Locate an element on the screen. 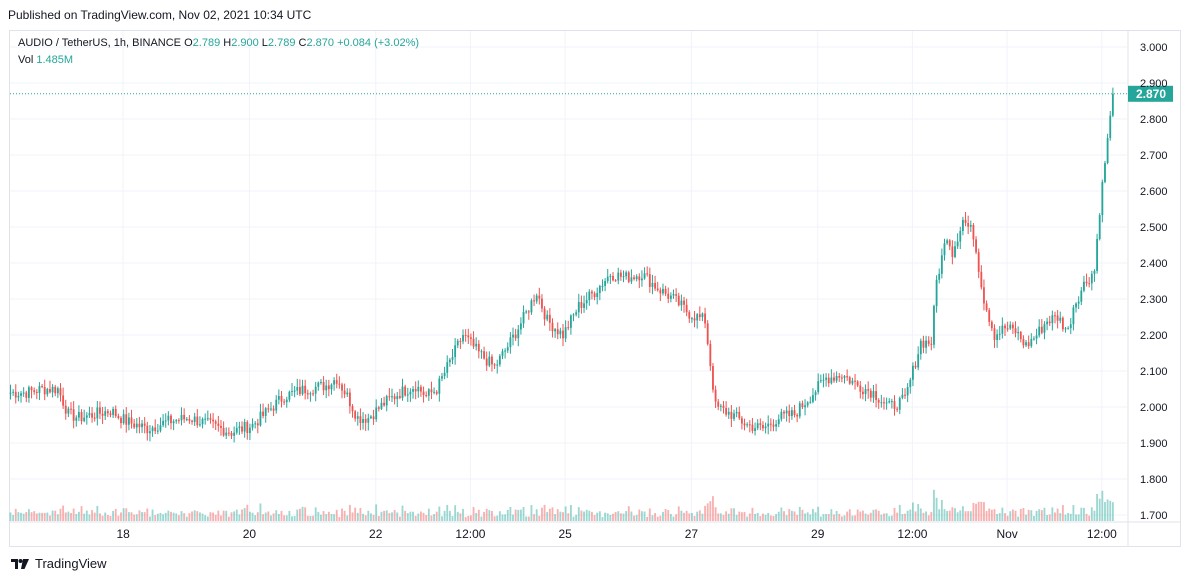  close-value: 2.870 is located at coordinates (320, 43).